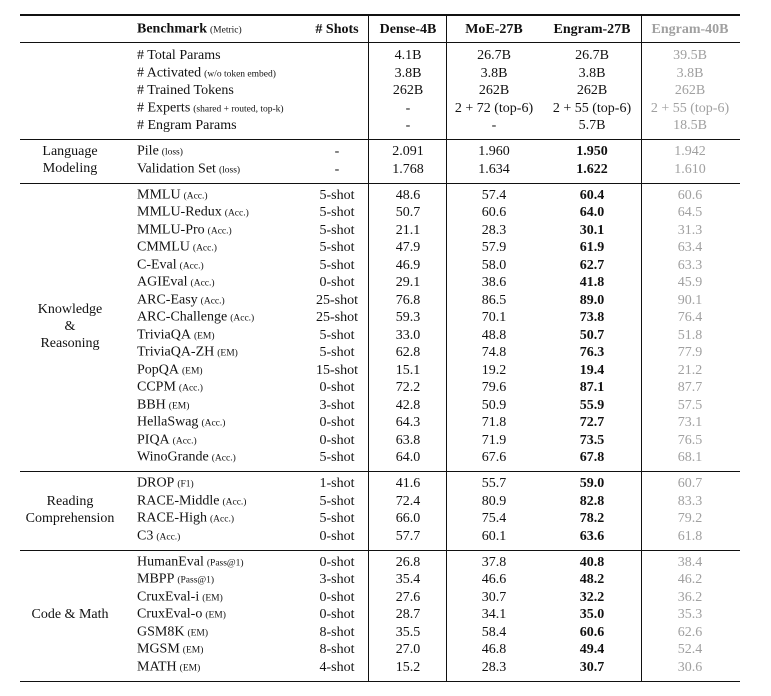  Describe the element at coordinates (176, 168) in the screenshot. I see `name-text: Validation Set` at that location.